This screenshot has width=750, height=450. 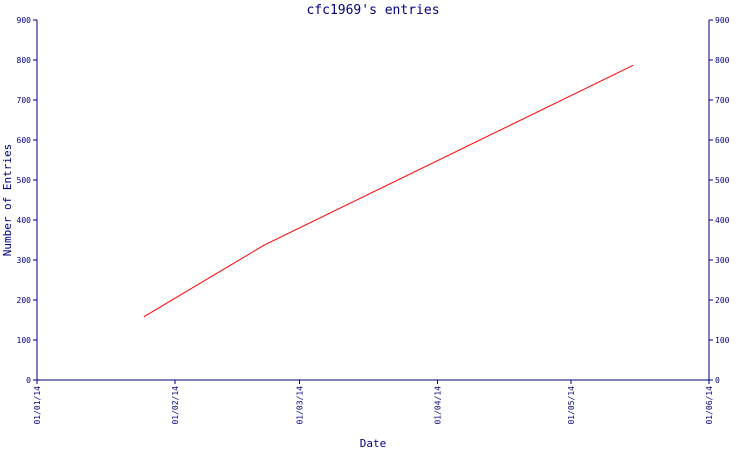 I want to click on chart-title: cfc1969's entries, so click(x=372, y=10).